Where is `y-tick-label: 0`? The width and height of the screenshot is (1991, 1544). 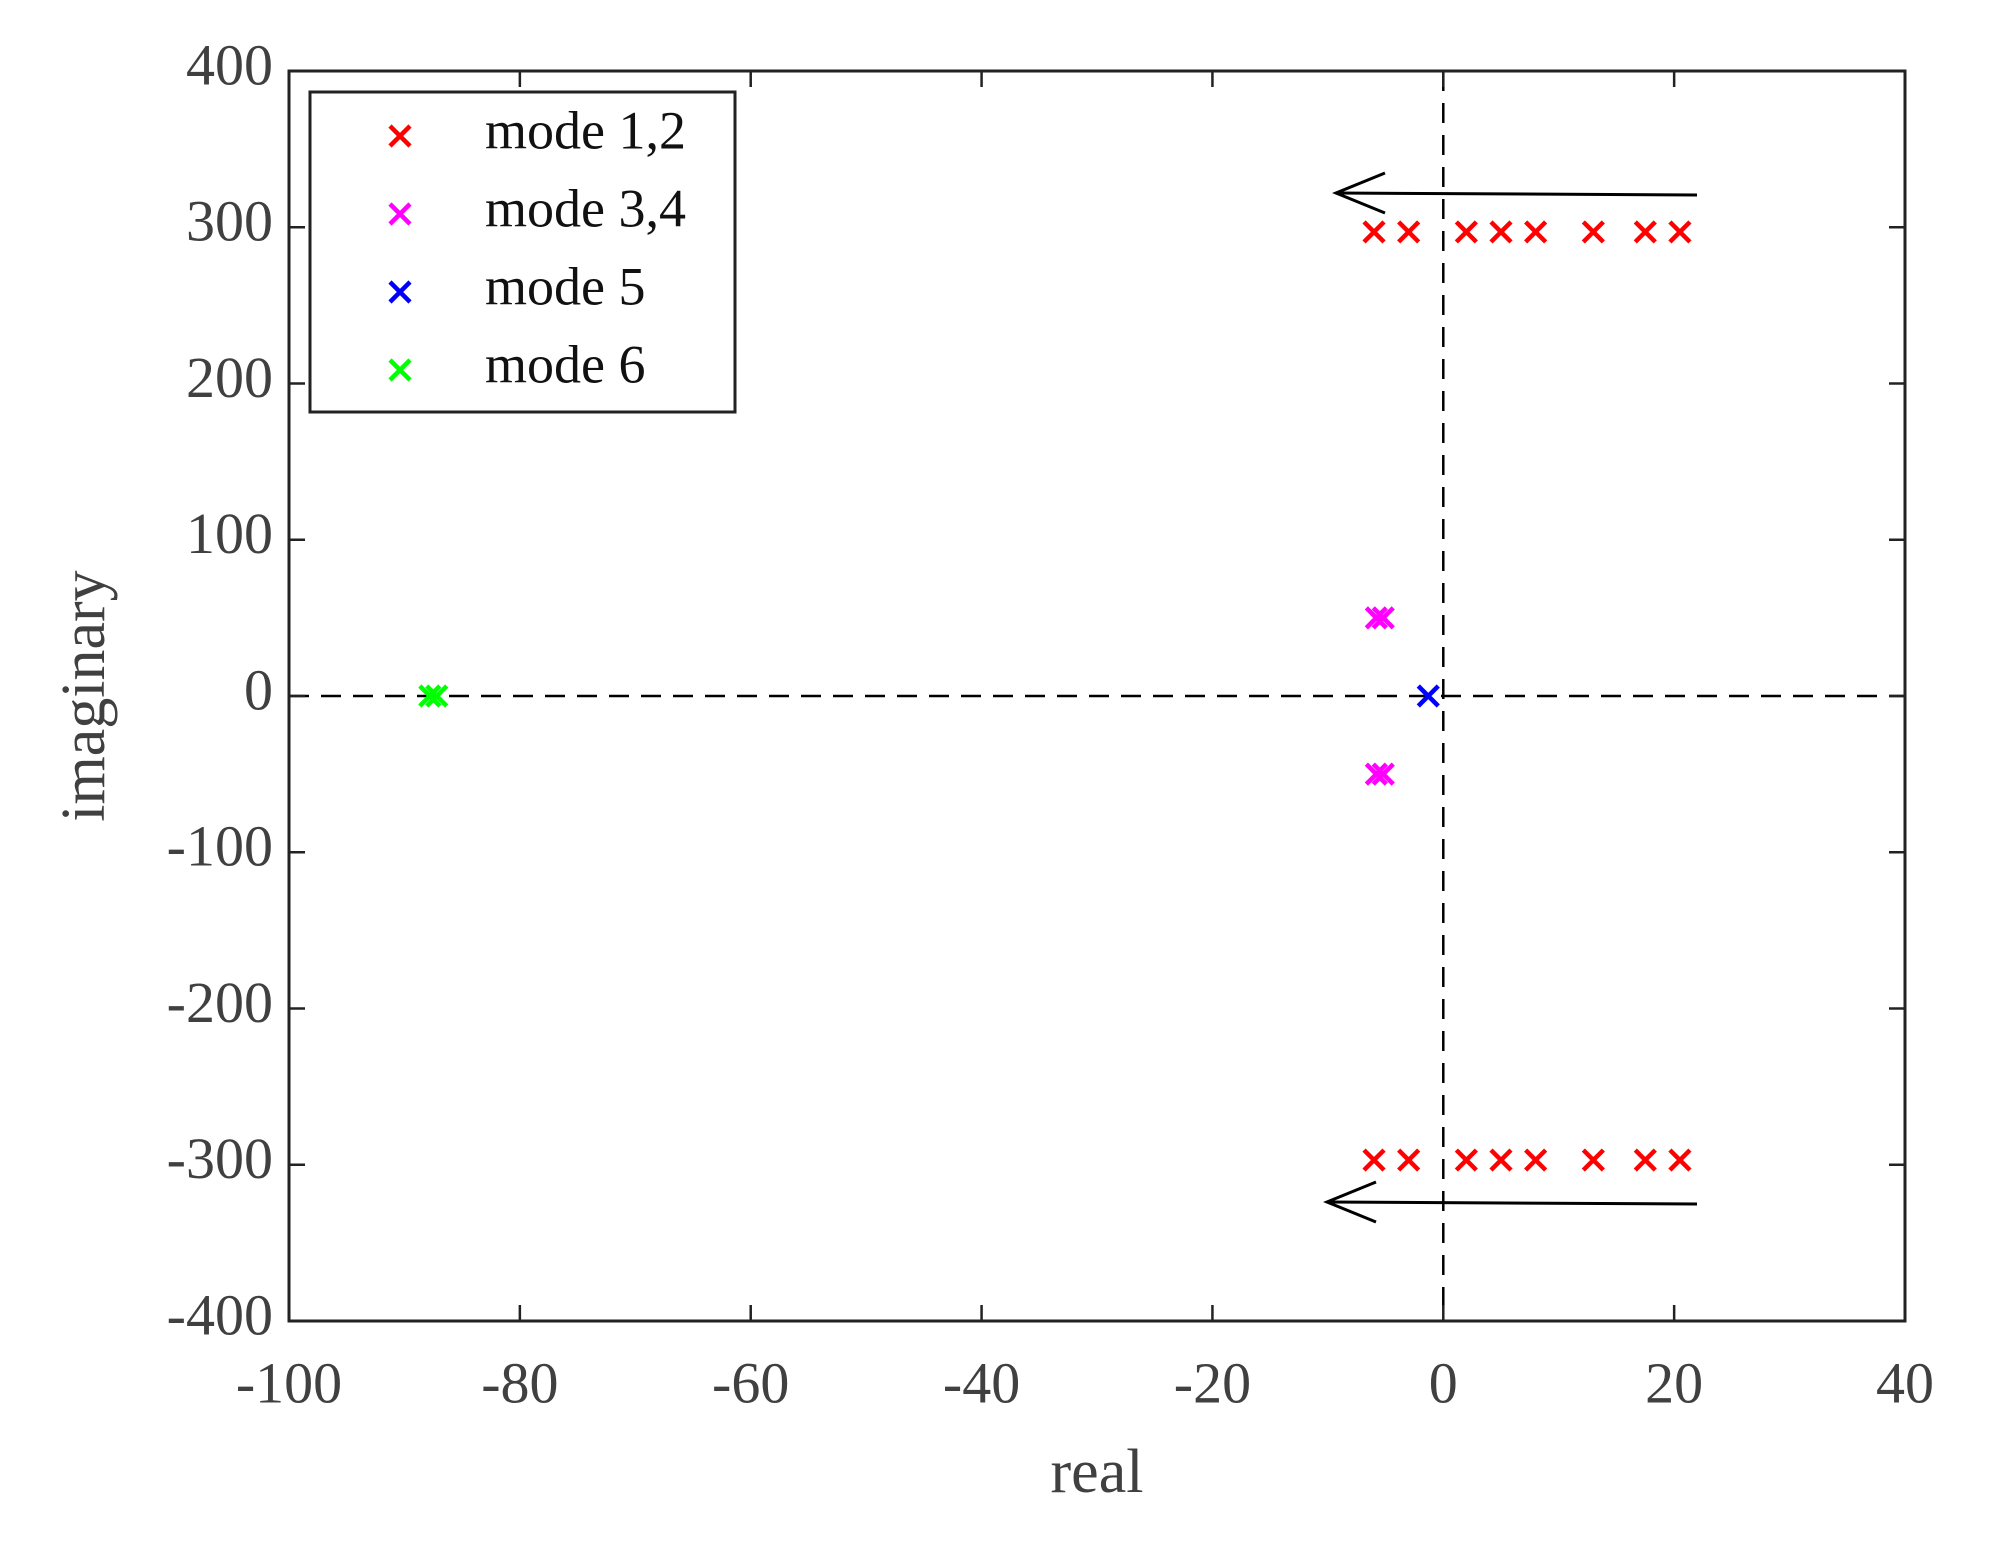
y-tick-label: 0 is located at coordinates (258, 689).